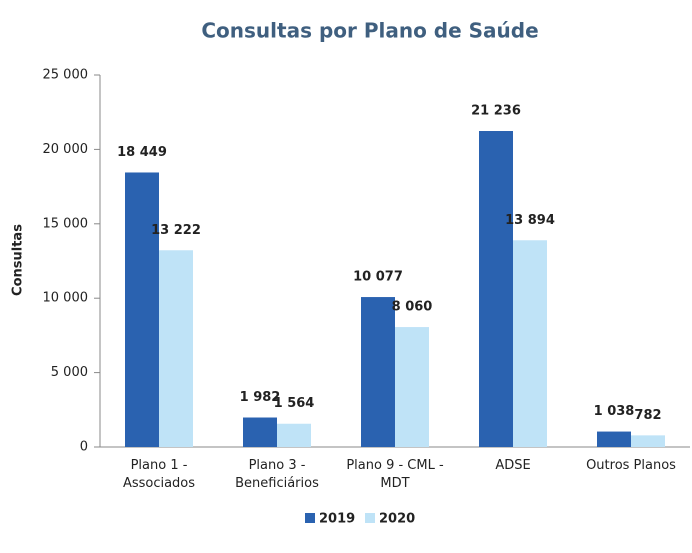  What do you see at coordinates (395, 474) in the screenshot?
I see `x-tick-label: Plano 9 - CML - MDT` at bounding box center [395, 474].